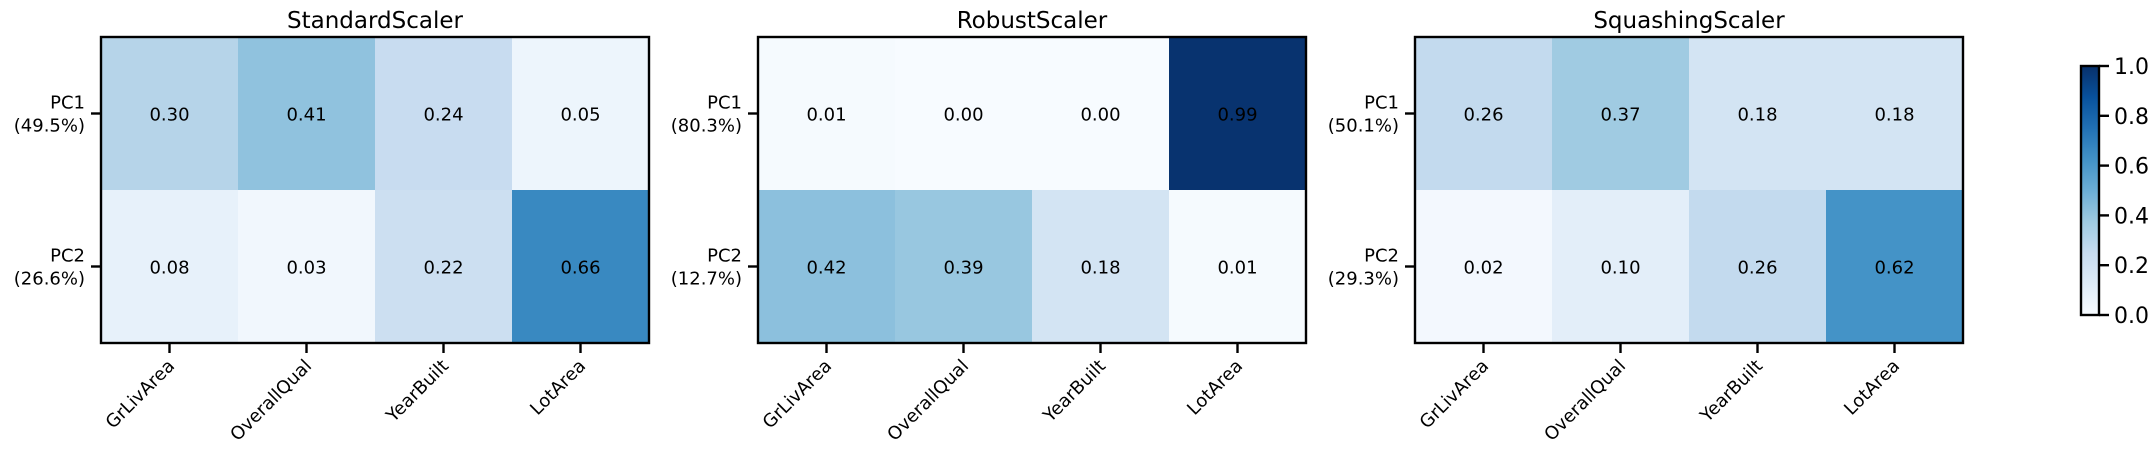 Image resolution: width=2154 pixels, height=465 pixels. Describe the element at coordinates (1032, 21) in the screenshot. I see `panel-title: RobustScaler` at that location.